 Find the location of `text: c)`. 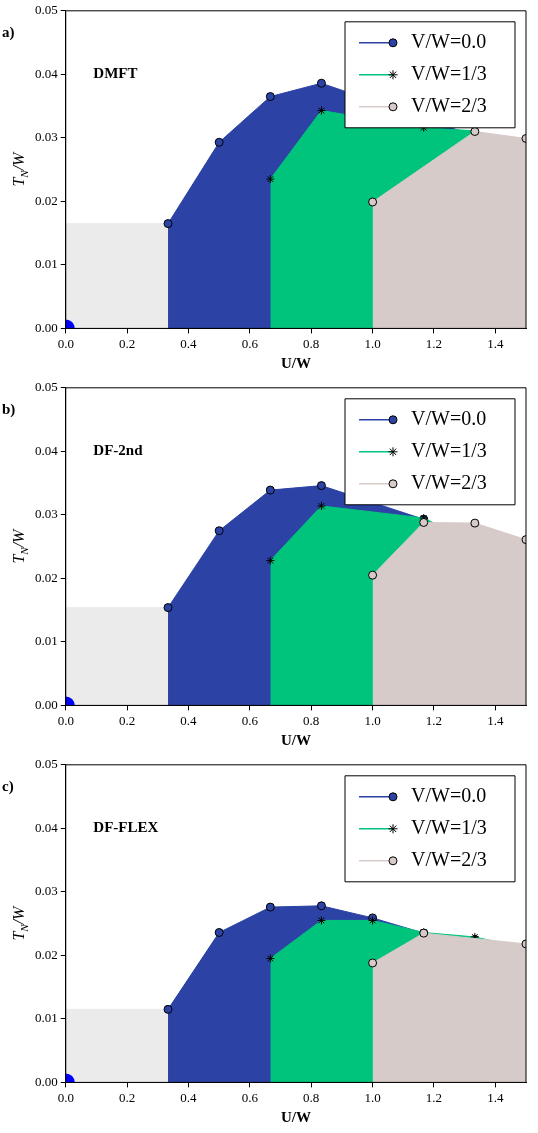

text: c) is located at coordinates (8, 786).